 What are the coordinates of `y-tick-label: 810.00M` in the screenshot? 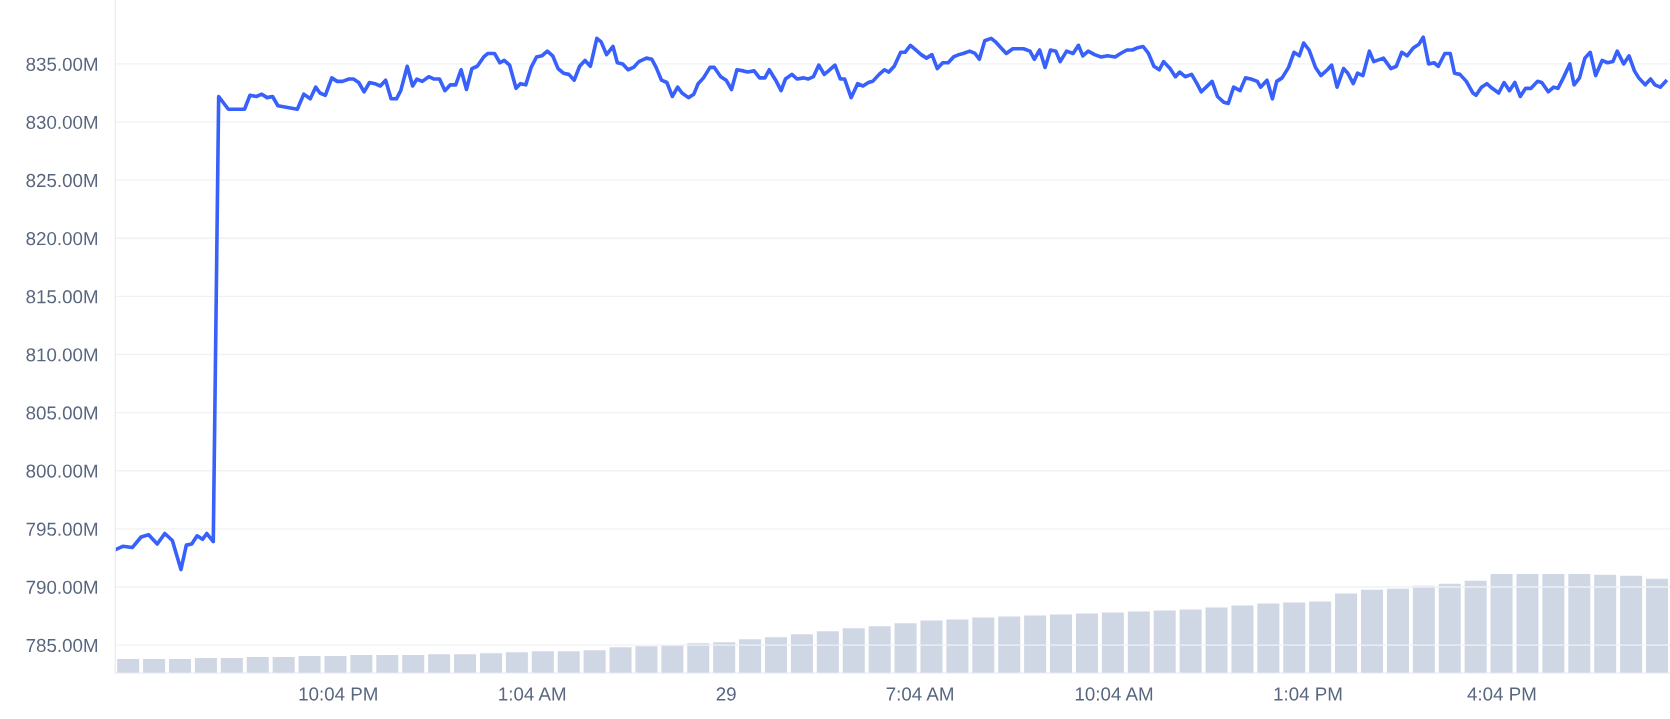 It's located at (62, 355).